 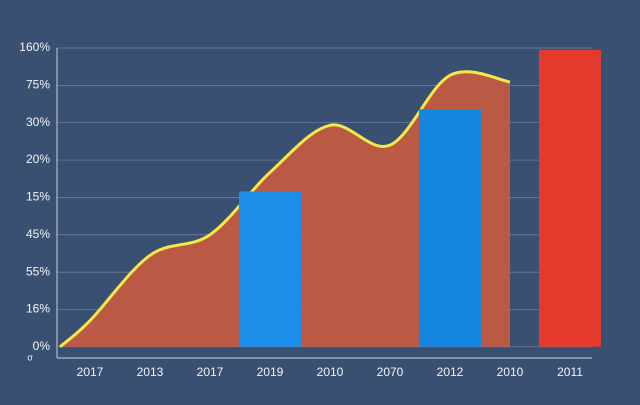 What do you see at coordinates (390, 372) in the screenshot?
I see `x-tick-label: 2070` at bounding box center [390, 372].